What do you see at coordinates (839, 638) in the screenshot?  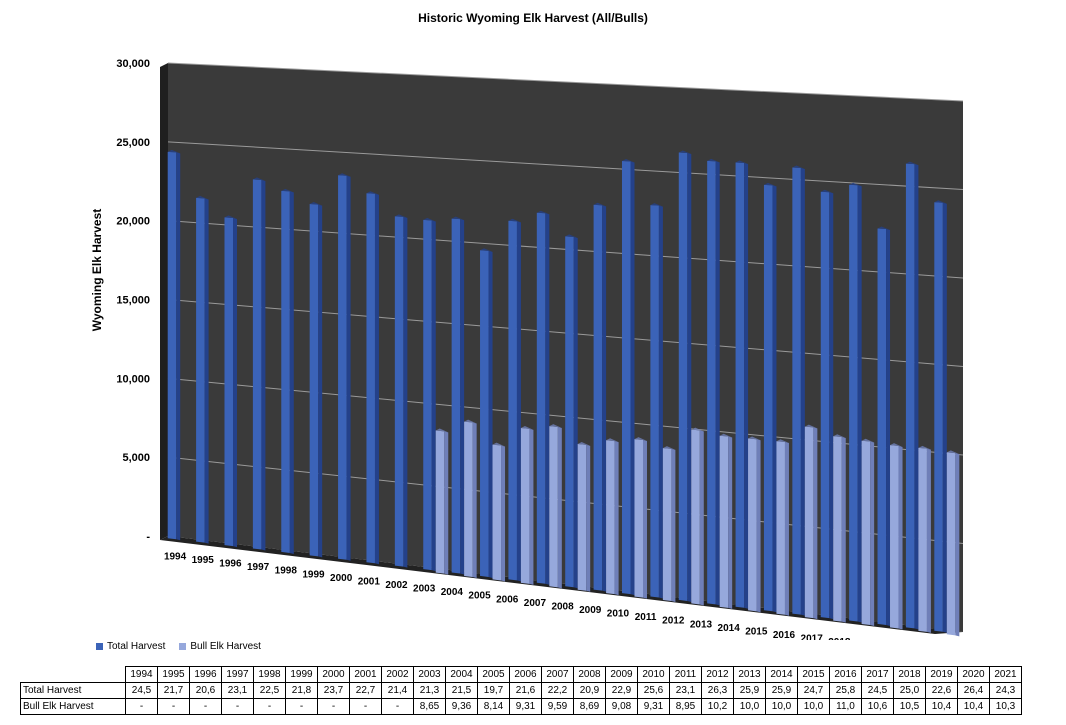 I see `x-tick-label: 2018` at bounding box center [839, 638].